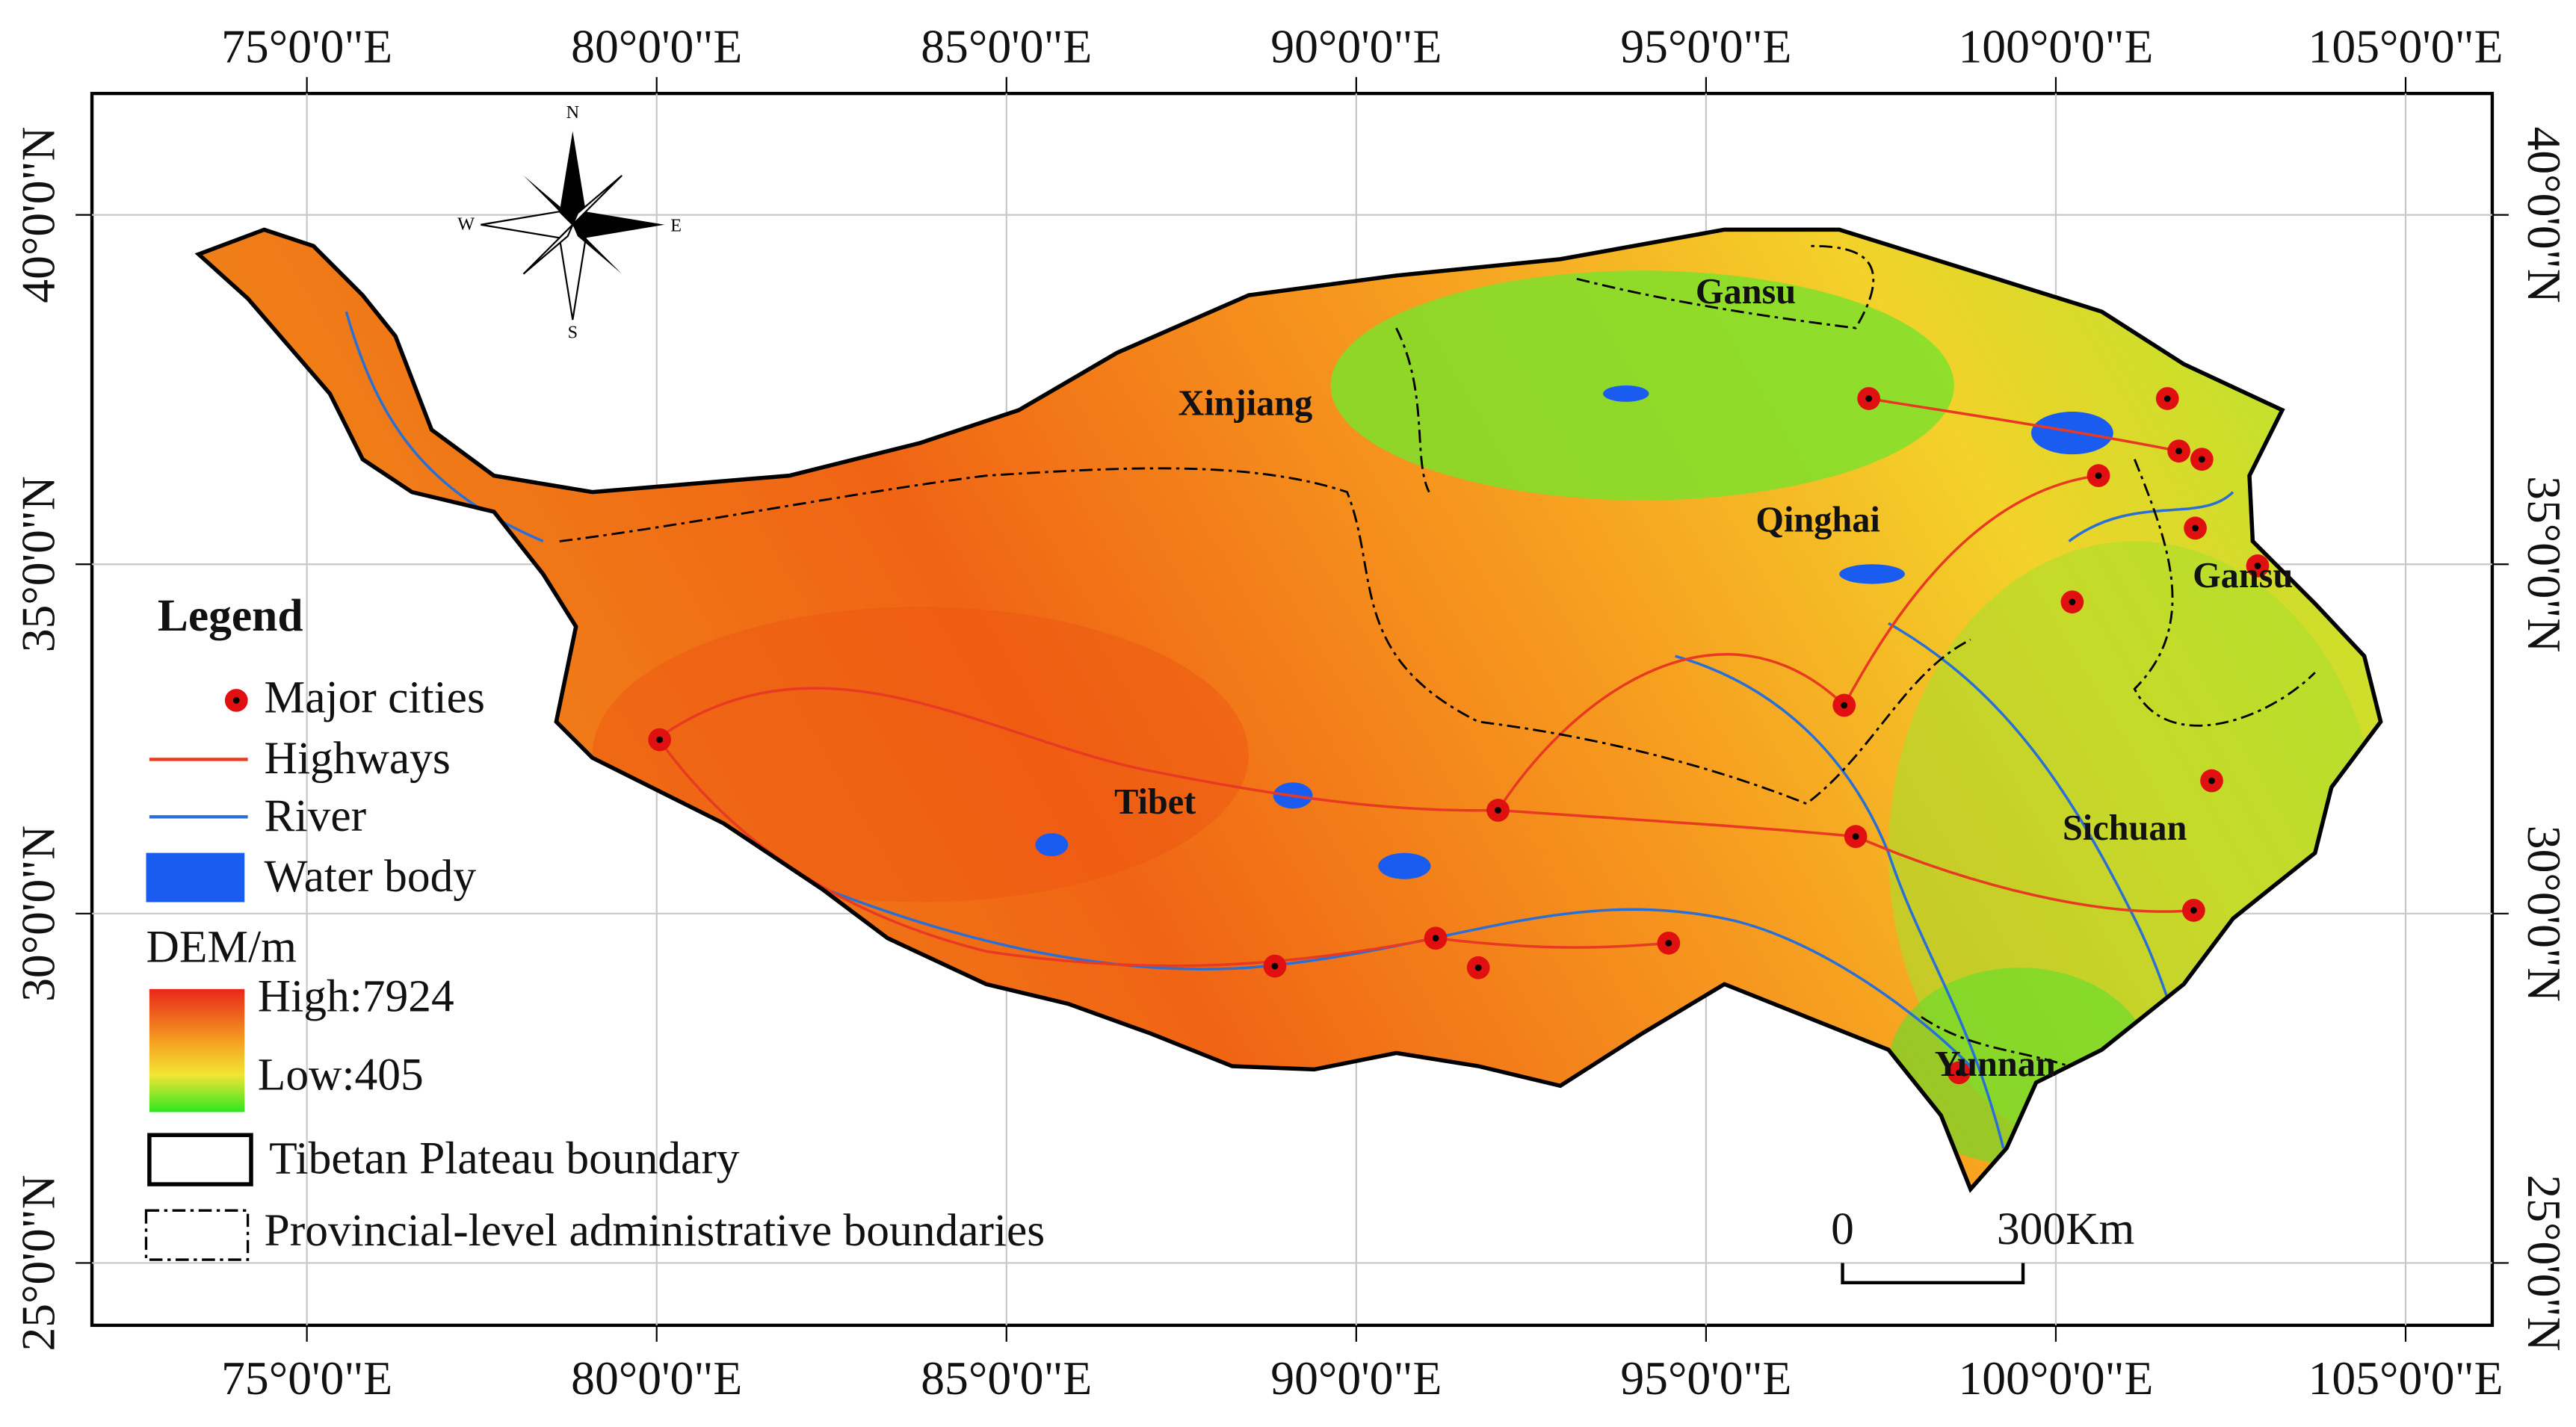 The width and height of the screenshot is (2576, 1427). What do you see at coordinates (195, 877) in the screenshot?
I see `legend-water-symbol` at bounding box center [195, 877].